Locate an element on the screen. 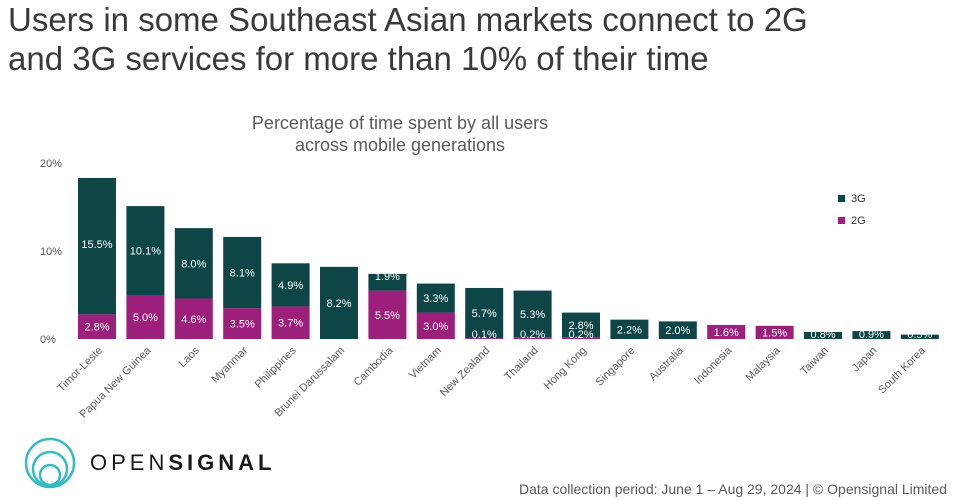 Image resolution: width=957 pixels, height=500 pixels. data-label-2g: 2.8% is located at coordinates (96, 328).